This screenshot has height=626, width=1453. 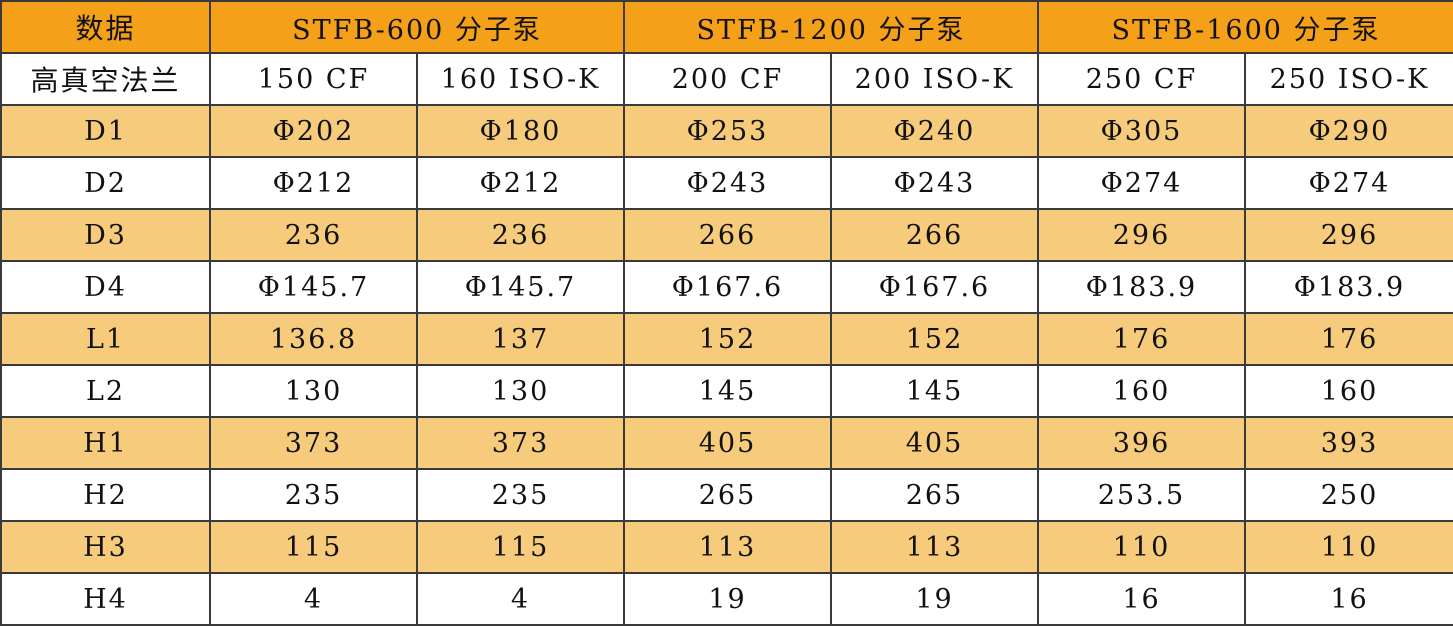 What do you see at coordinates (105, 235) in the screenshot?
I see `row-label: D3` at bounding box center [105, 235].